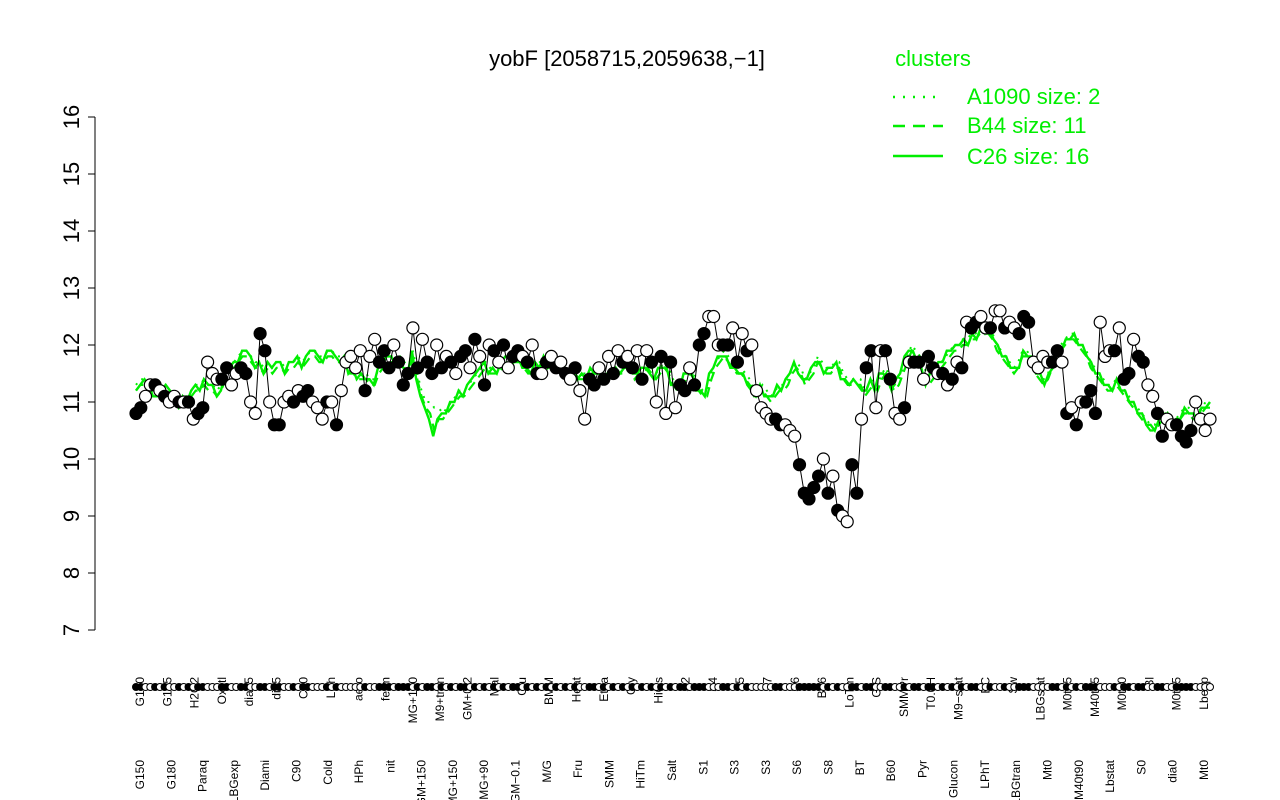  What do you see at coordinates (849, 692) in the screenshot?
I see `x-tick-label: LoTm` at bounding box center [849, 692].